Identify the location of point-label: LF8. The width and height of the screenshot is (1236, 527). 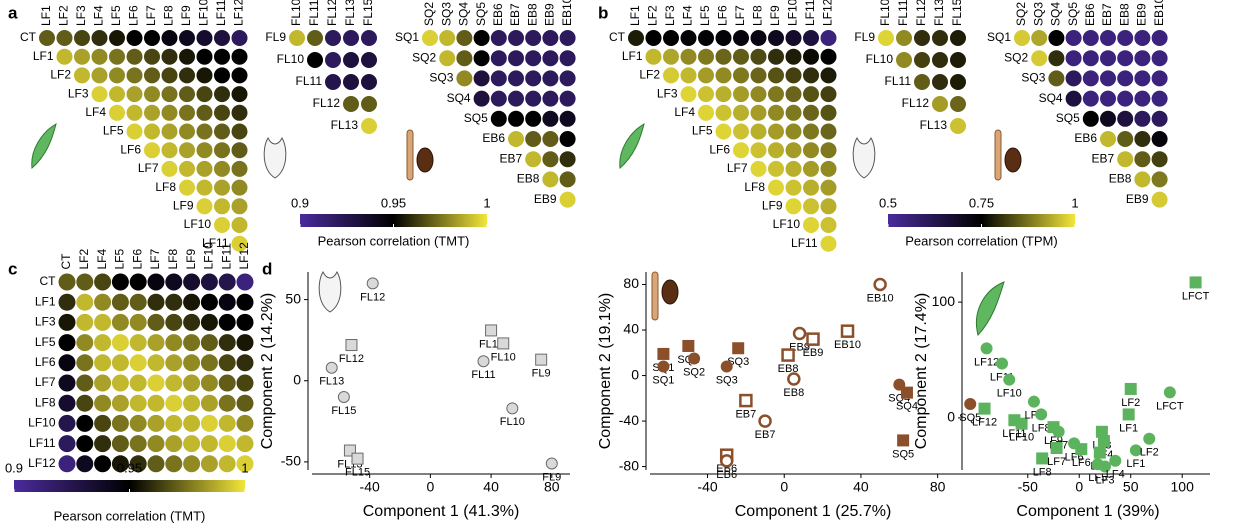
(1042, 472).